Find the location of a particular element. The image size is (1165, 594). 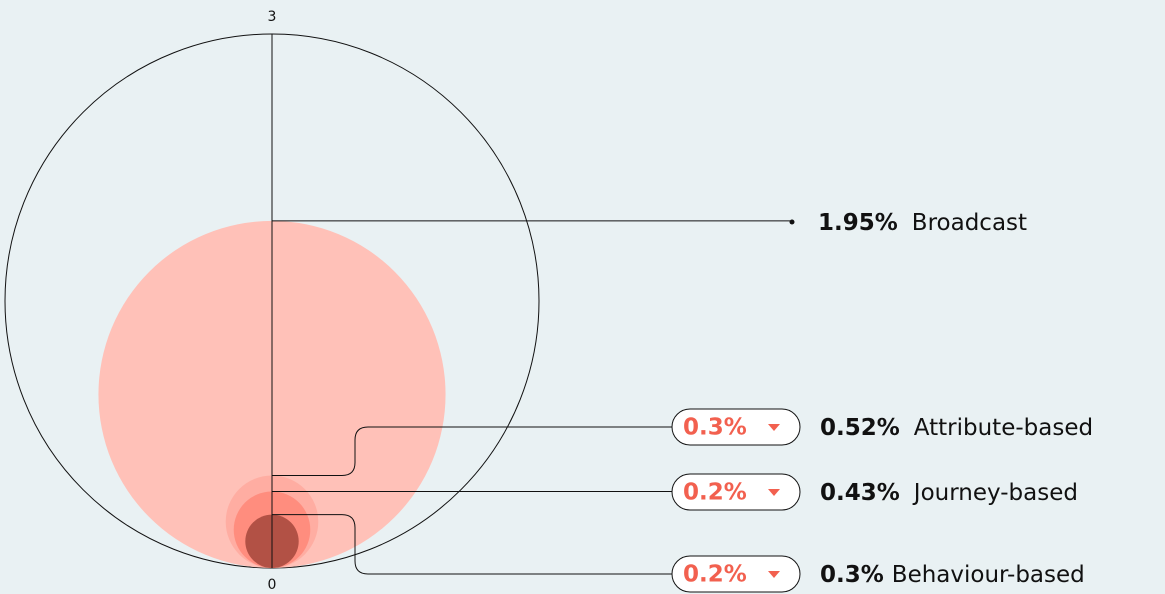

category-label: Behaviour-based is located at coordinates (988, 575).